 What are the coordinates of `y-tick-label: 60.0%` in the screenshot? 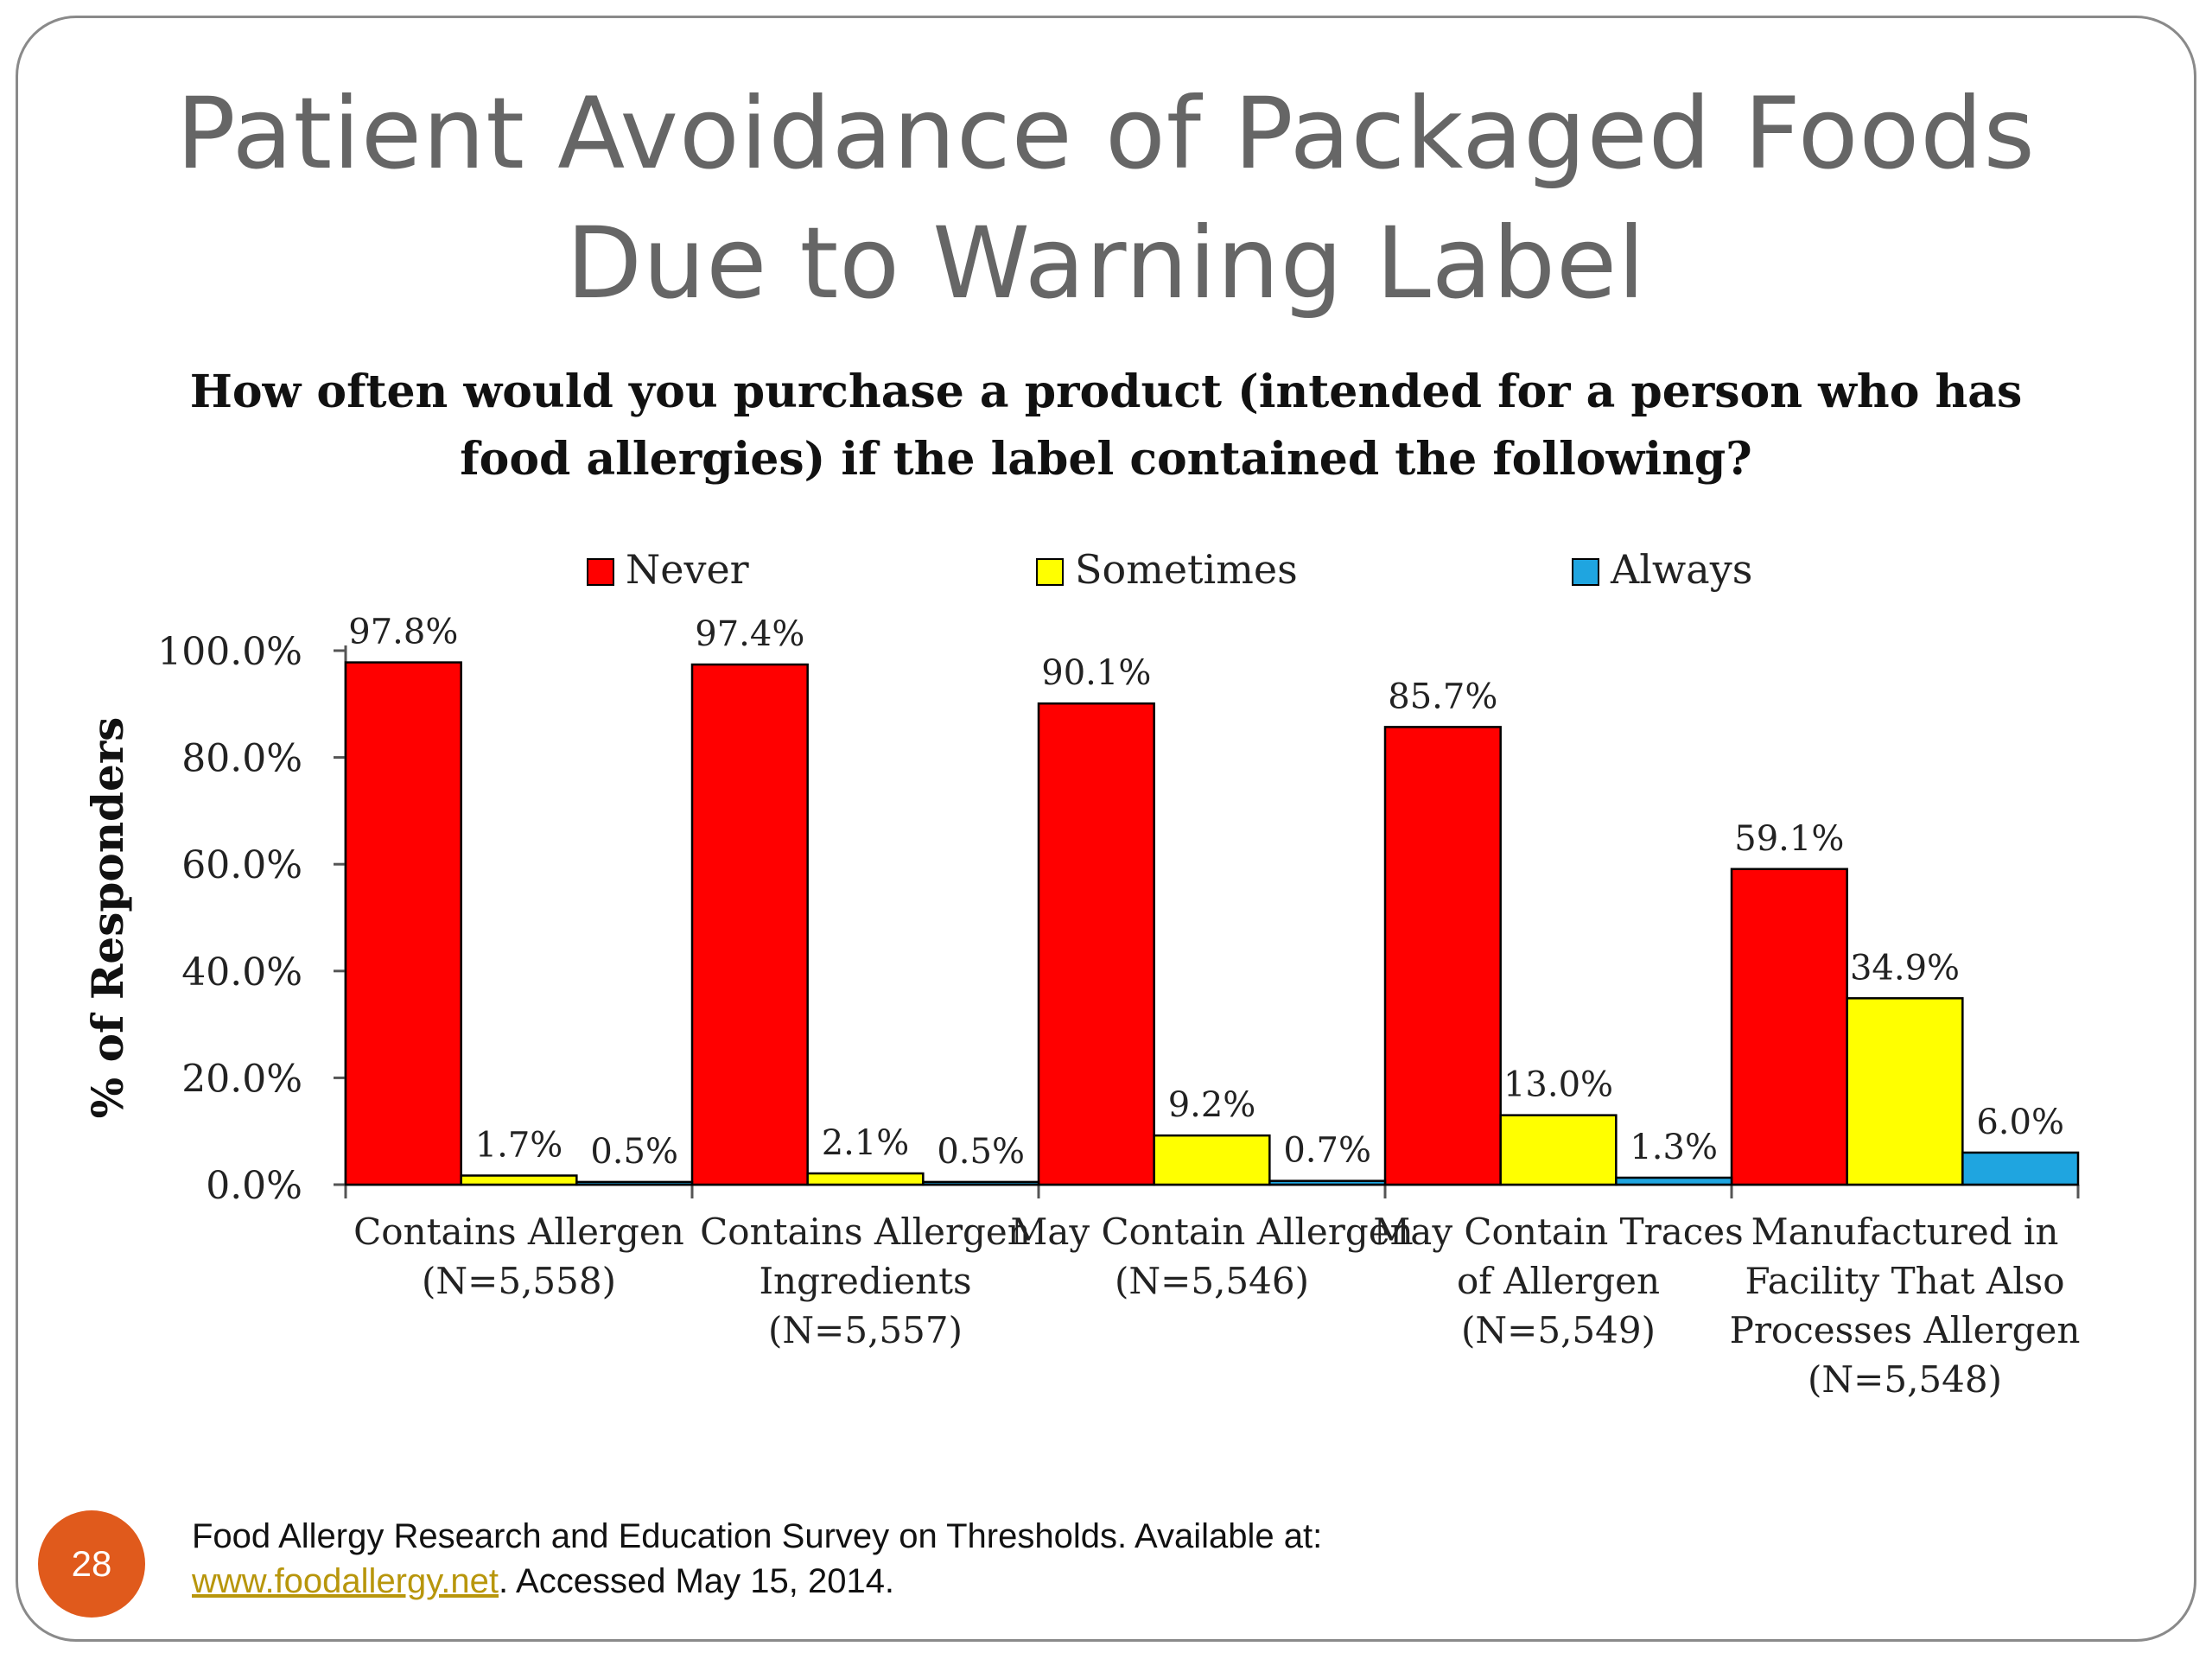 It's located at (241, 865).